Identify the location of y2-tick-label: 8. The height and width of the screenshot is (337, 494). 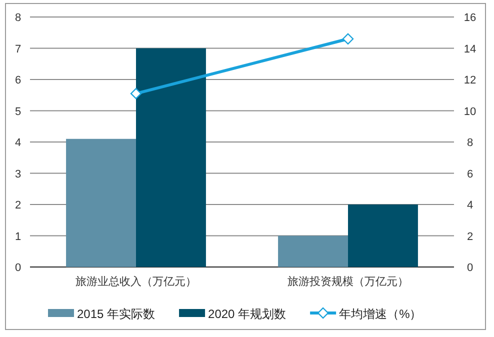
(470, 143).